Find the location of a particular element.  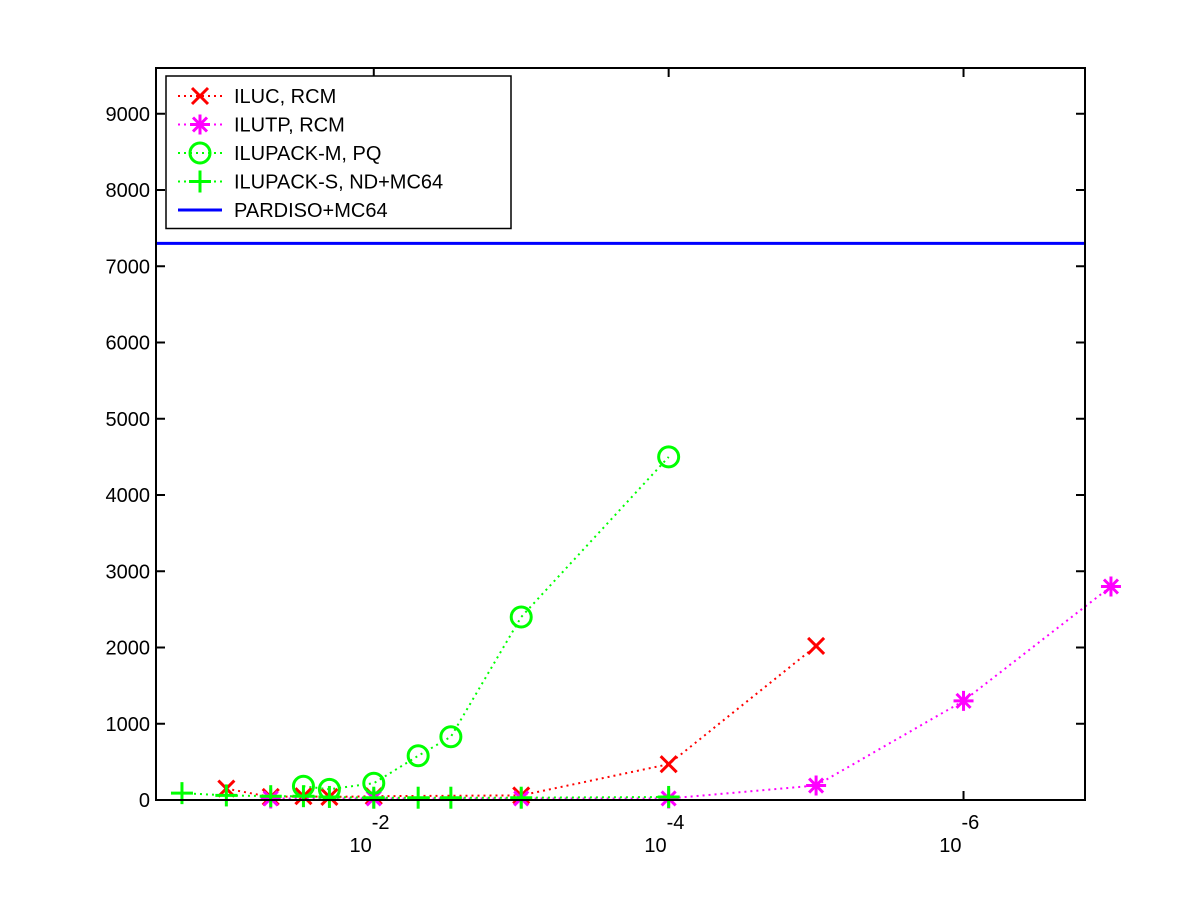

legend-label: ILUPACK-S, ND+MC64 is located at coordinates (338, 183).